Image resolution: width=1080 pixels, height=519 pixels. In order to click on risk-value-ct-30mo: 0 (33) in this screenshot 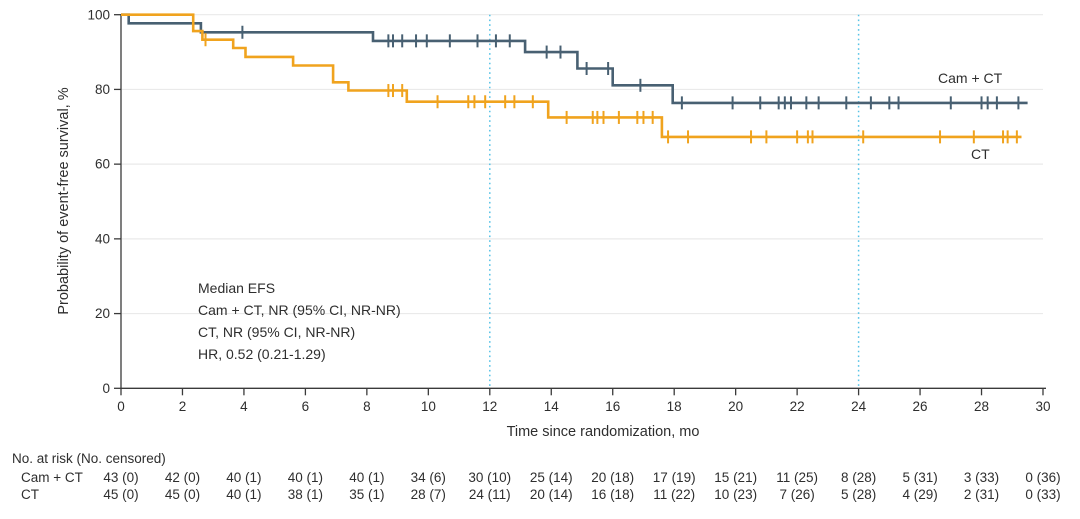, I will do `click(1043, 494)`.